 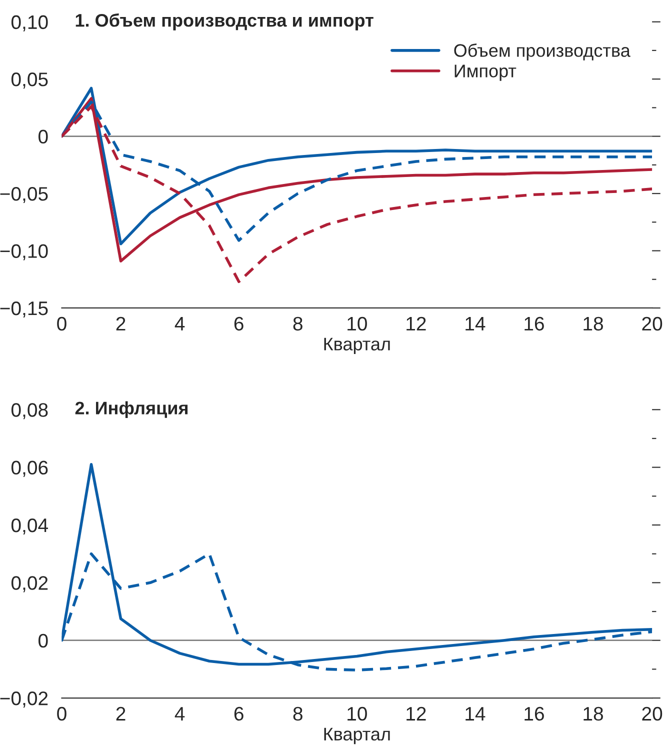 I want to click on y-tick-label: 0,02, so click(x=29, y=584).